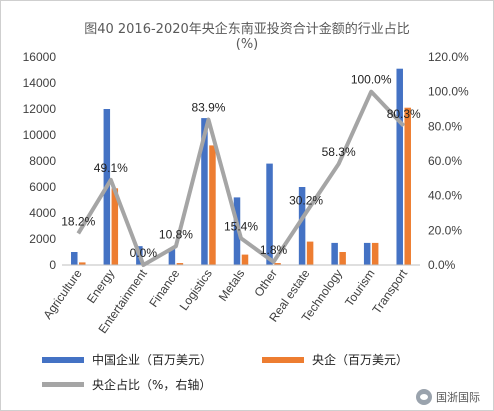 The width and height of the screenshot is (494, 411). I want to click on share-data-label: 100.0%, so click(371, 80).